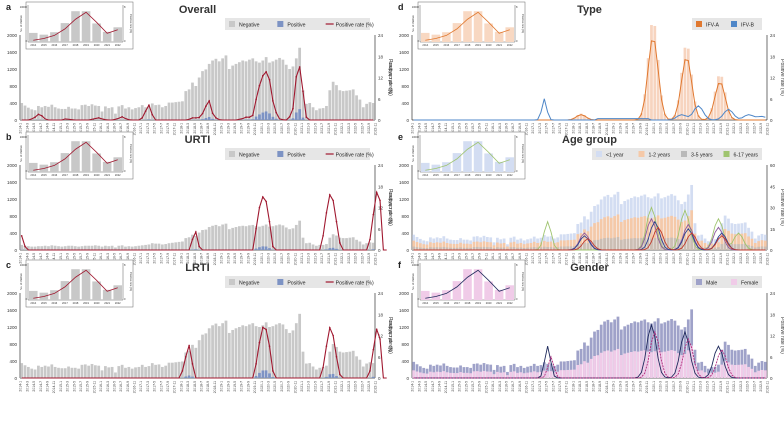 The width and height of the screenshot is (784, 431). What do you see at coordinates (376, 129) in the screenshot?
I see `x-tick-label: 2022-11` at bounding box center [376, 129].